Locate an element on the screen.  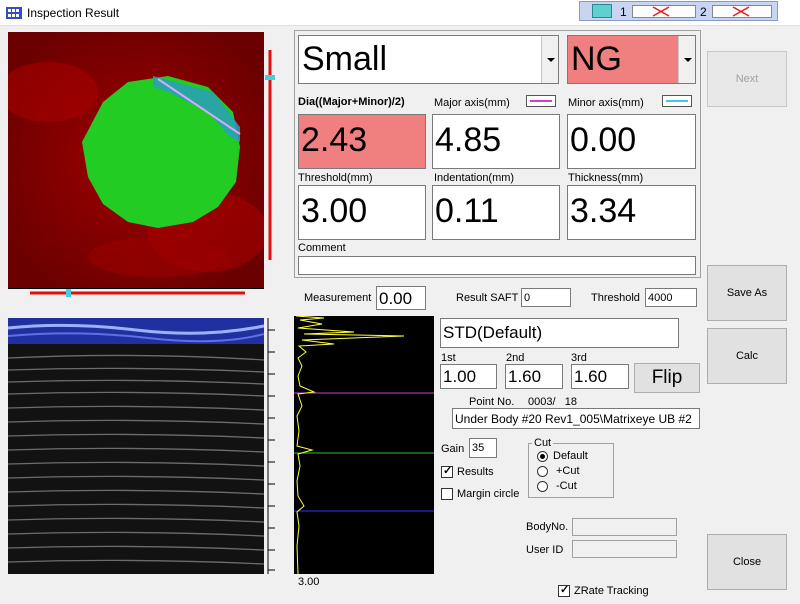
first-field: 1.00 is located at coordinates (468, 376).